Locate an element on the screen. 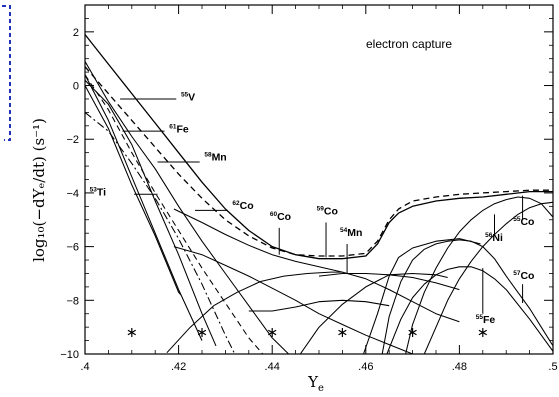 The height and width of the screenshot is (397, 559). isotope-symbol: Ti is located at coordinates (101, 193).